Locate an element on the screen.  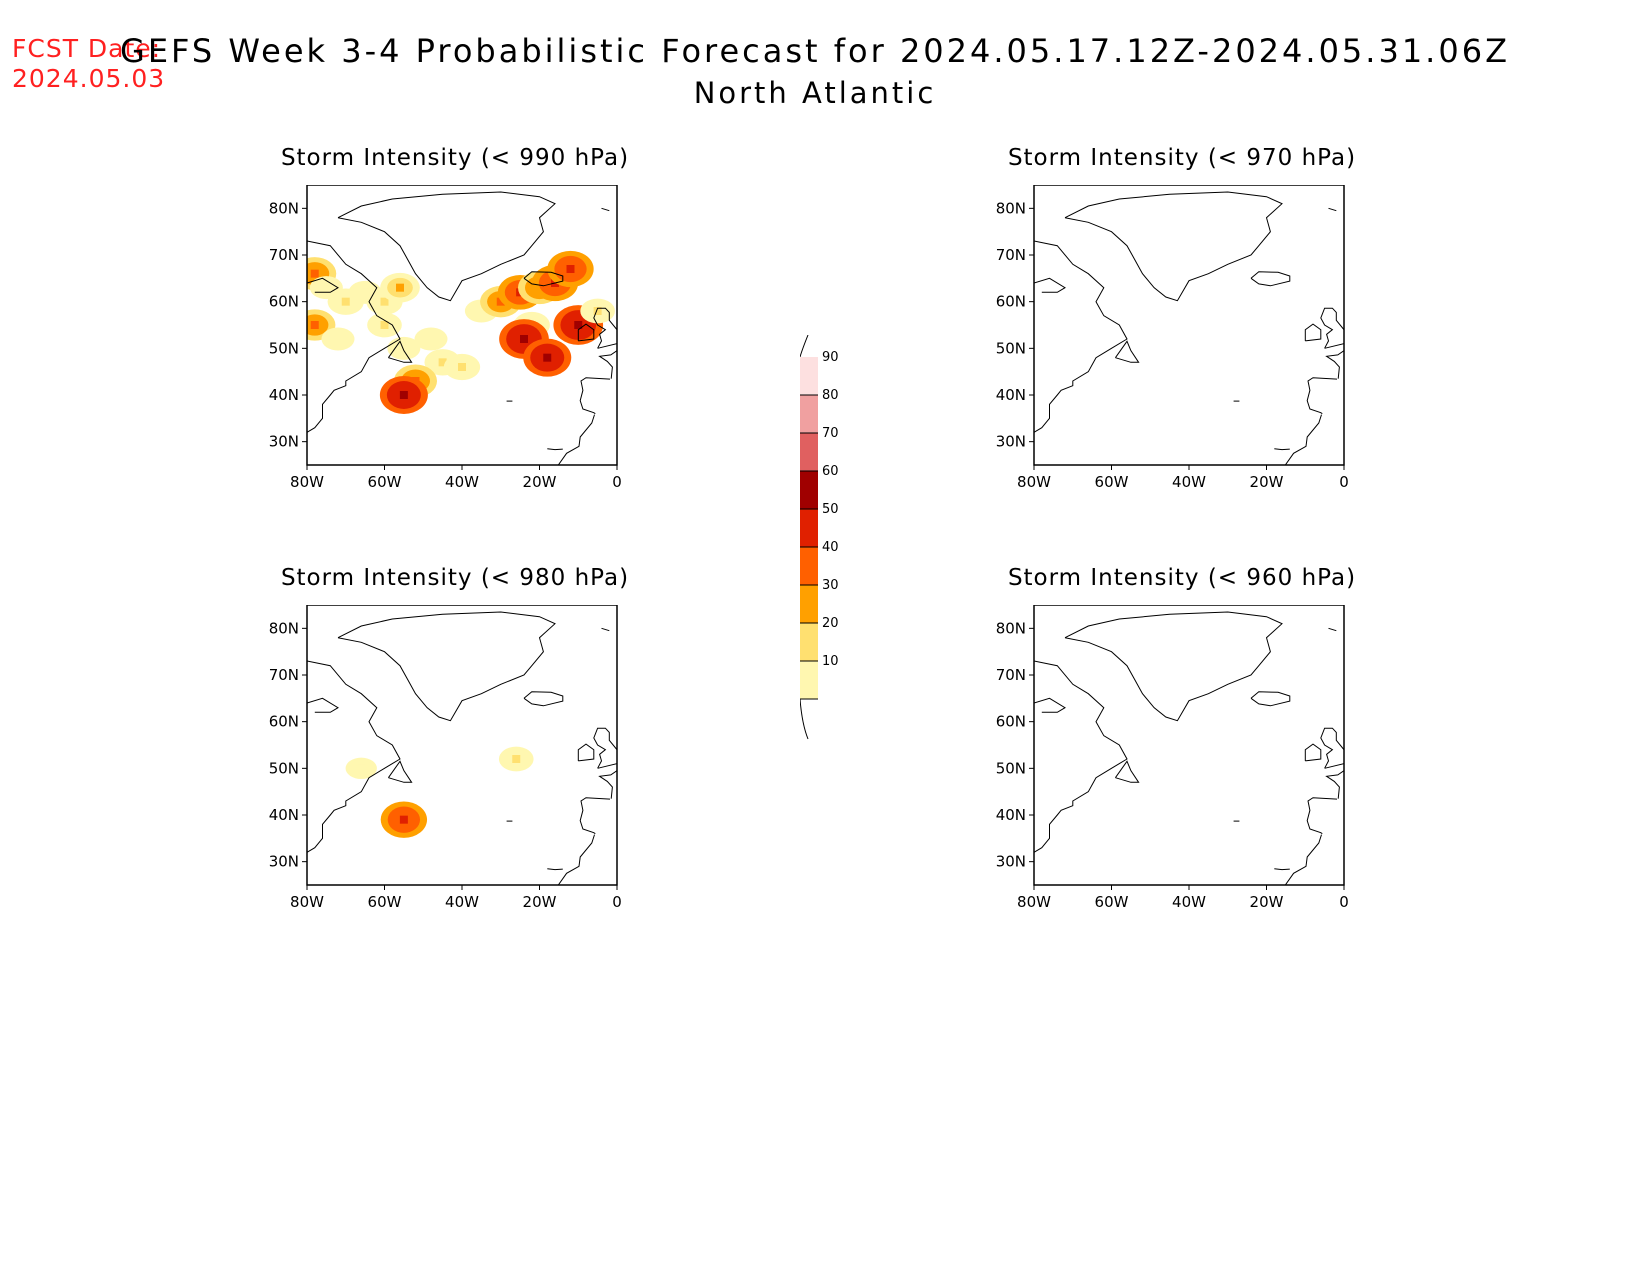
map-980hpa: 80N 70N 60N 50N 40N 30N 80W 60W 40W 20W 0 is located at coordinates (445, 758).